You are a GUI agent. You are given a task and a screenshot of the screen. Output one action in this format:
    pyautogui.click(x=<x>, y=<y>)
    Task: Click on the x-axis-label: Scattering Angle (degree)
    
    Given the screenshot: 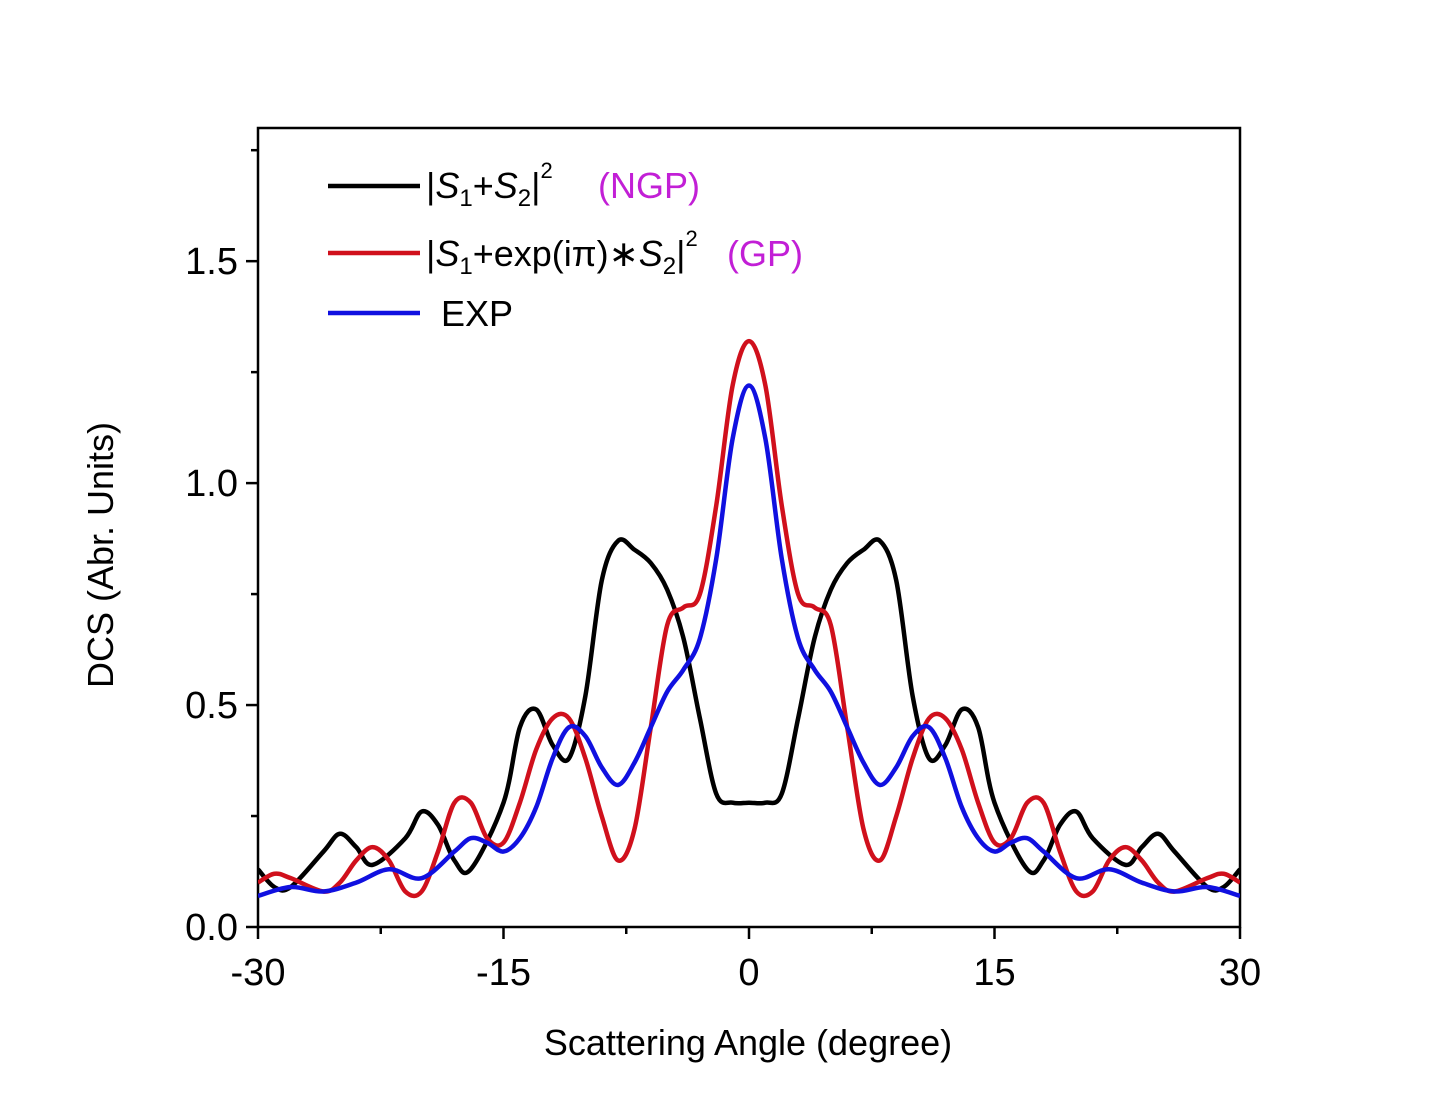 What is the action you would take?
    pyautogui.click(x=748, y=1042)
    